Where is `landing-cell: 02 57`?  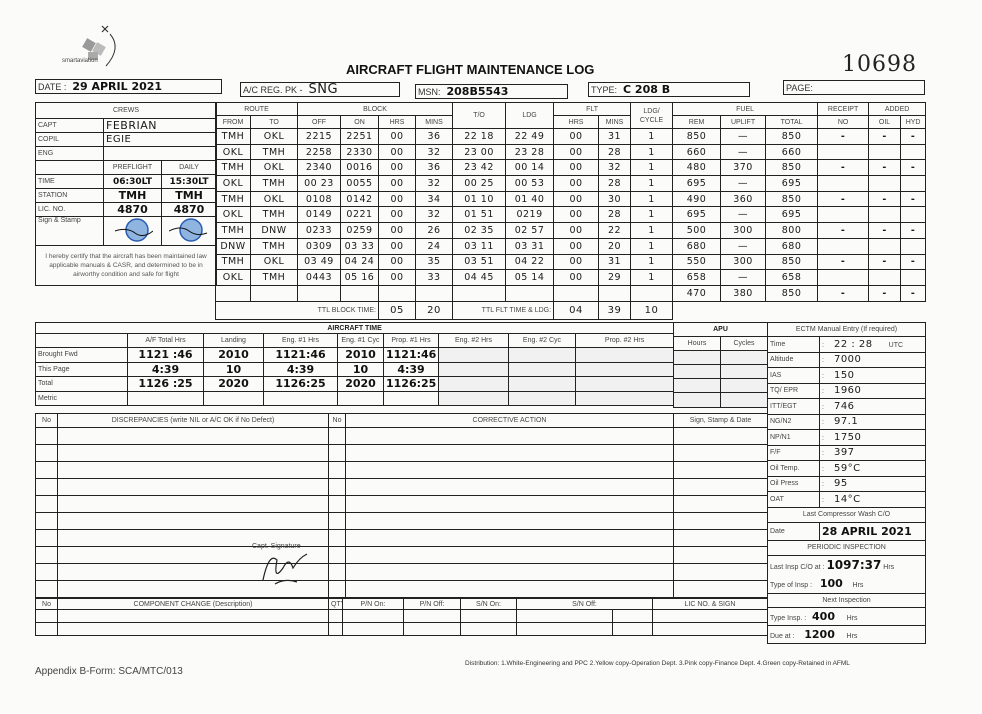
landing-cell: 02 57 is located at coordinates (530, 230).